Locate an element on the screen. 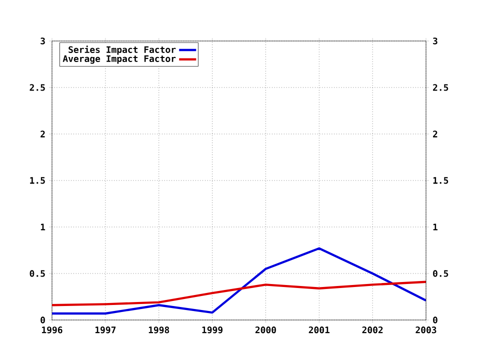 Image resolution: width=480 pixels, height=350 pixels. y2-tick-label: 3 is located at coordinates (435, 41).